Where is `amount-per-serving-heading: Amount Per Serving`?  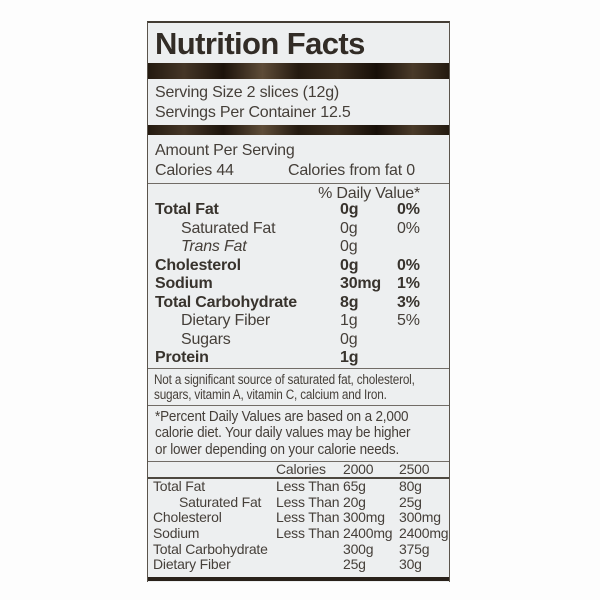 amount-per-serving-heading: Amount Per Serving is located at coordinates (225, 150).